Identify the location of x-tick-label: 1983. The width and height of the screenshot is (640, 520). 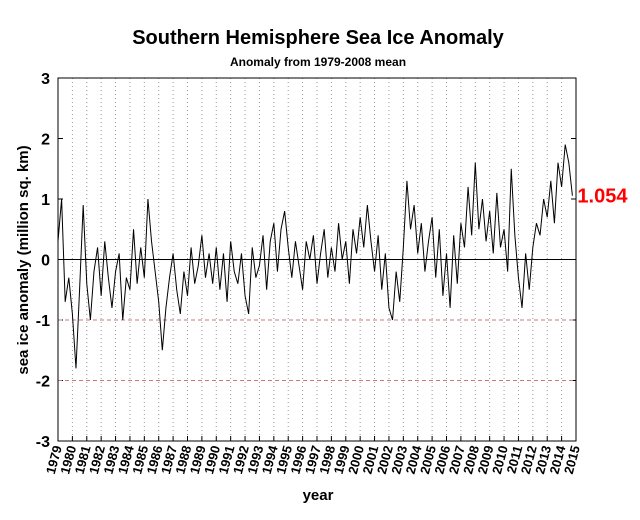
(111, 460).